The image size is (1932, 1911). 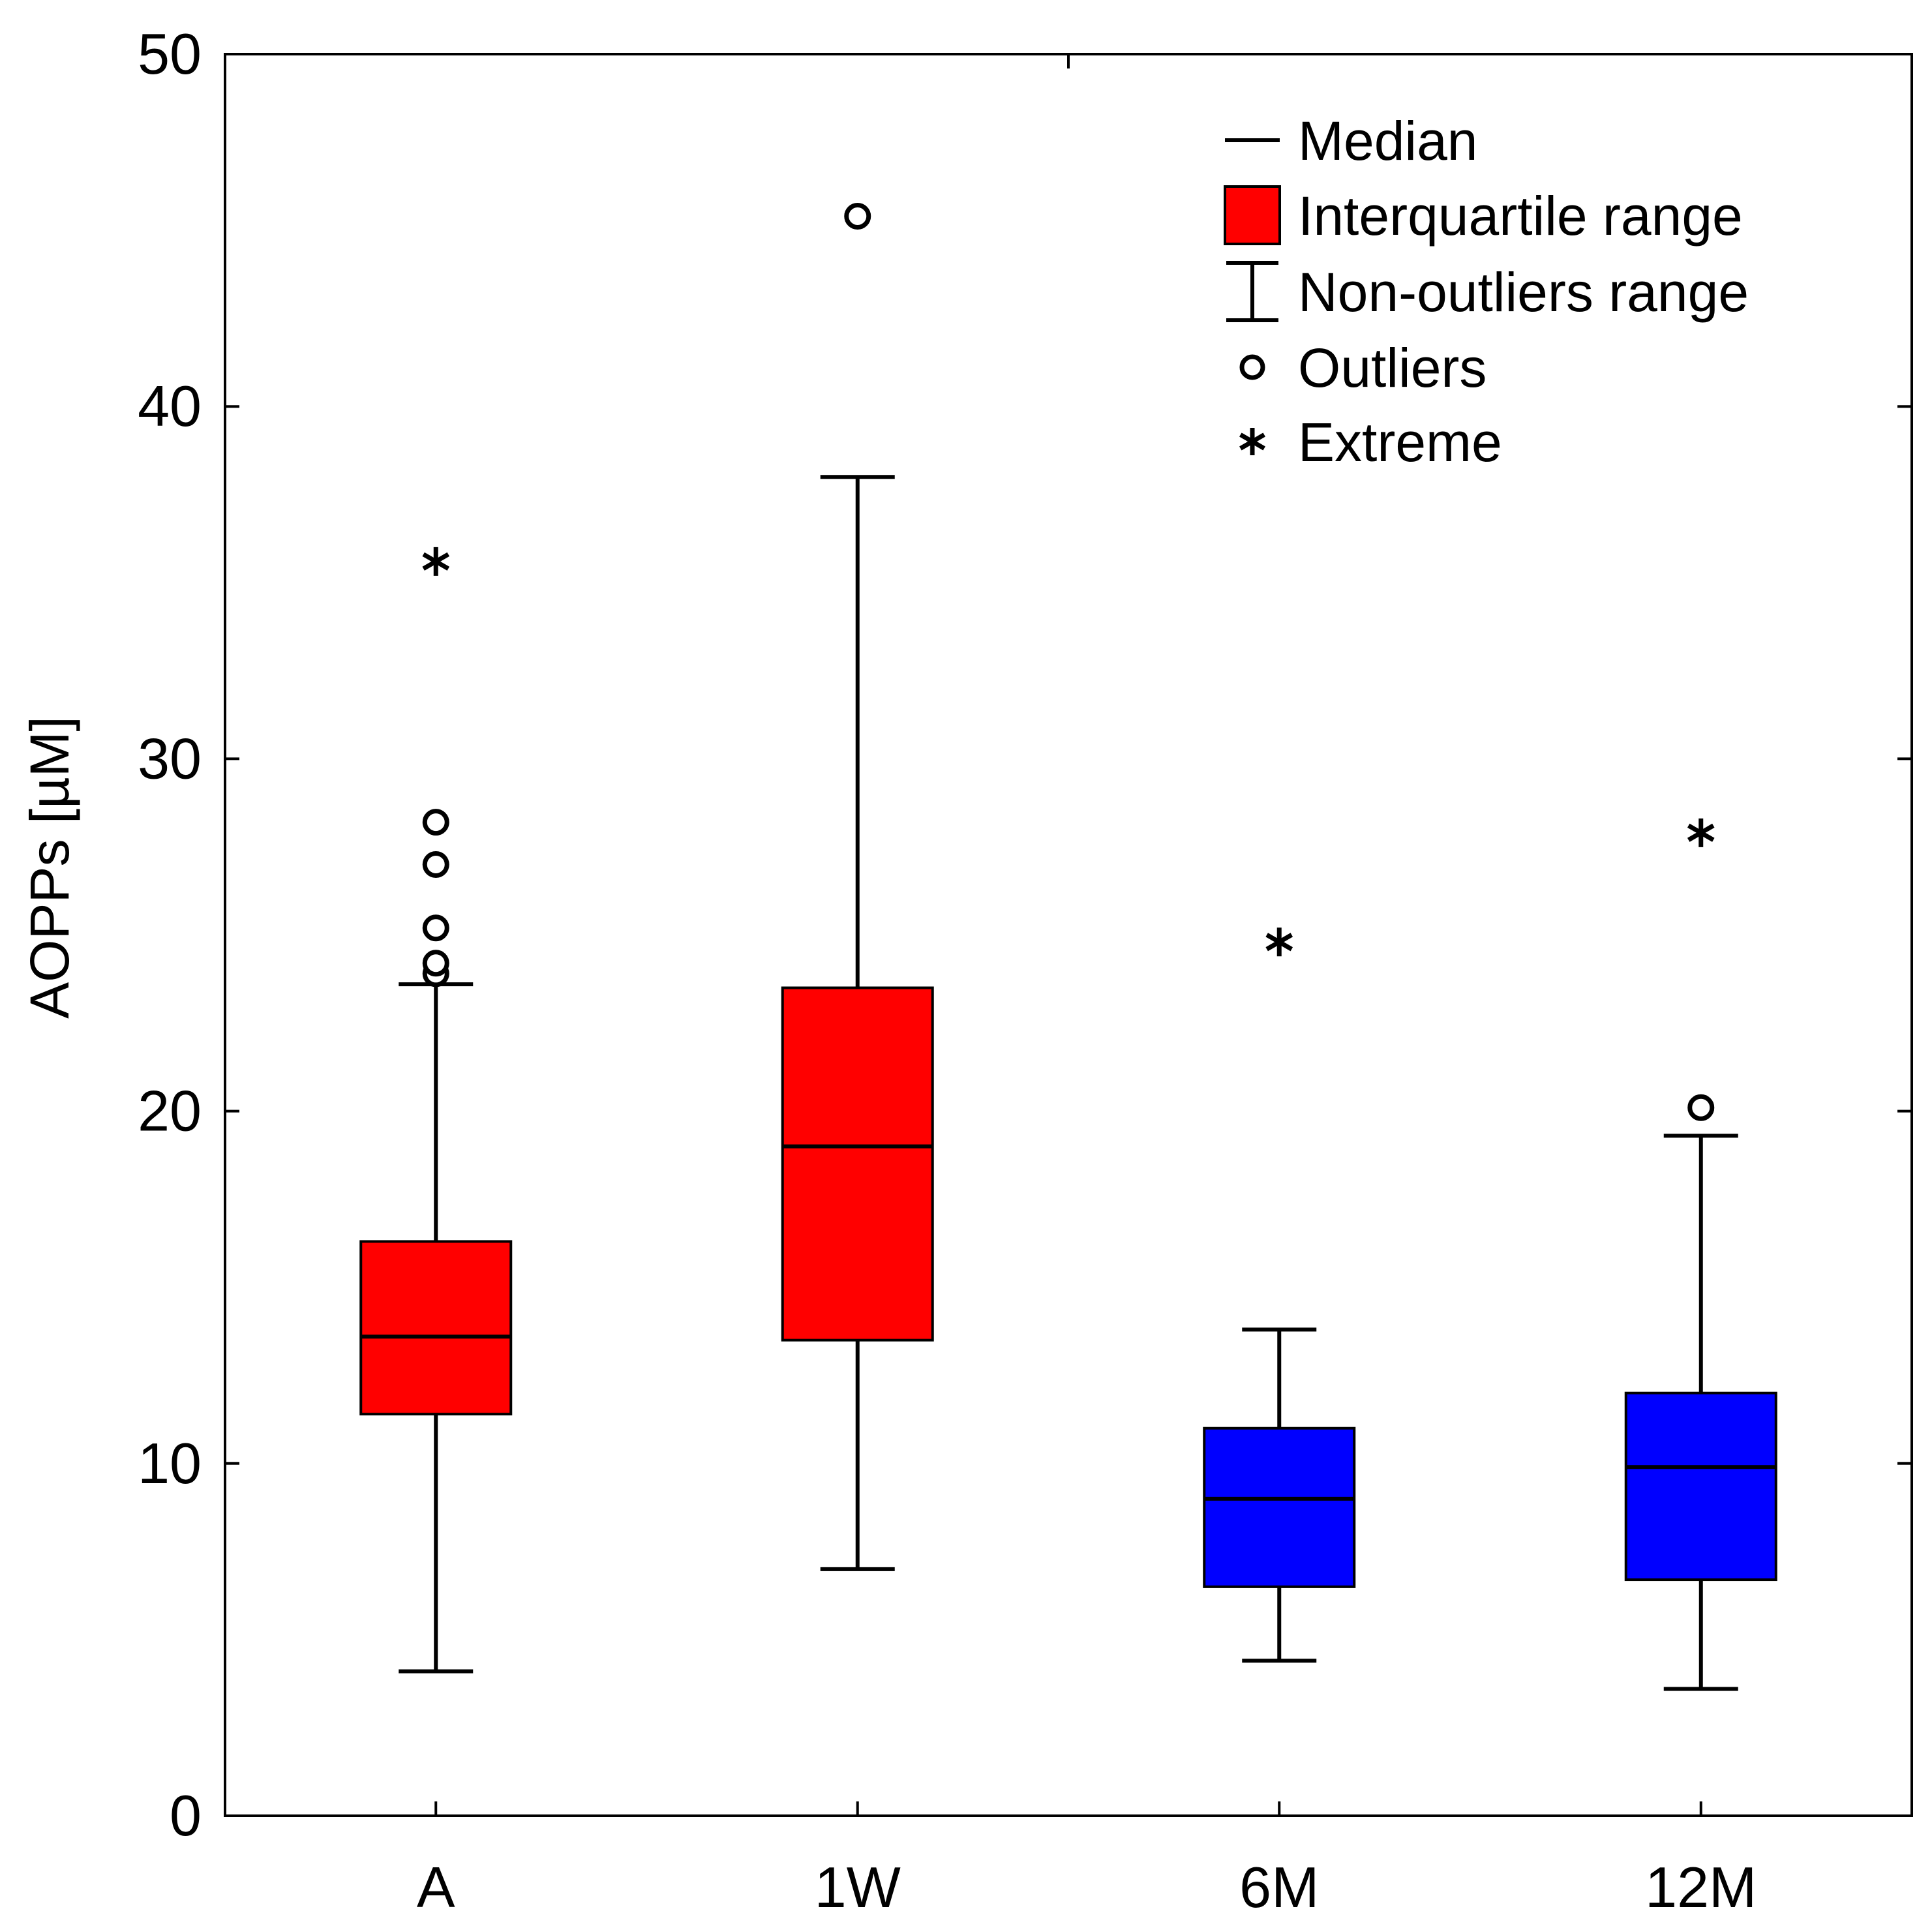 I want to click on y-tick-label: 40, so click(x=170, y=406).